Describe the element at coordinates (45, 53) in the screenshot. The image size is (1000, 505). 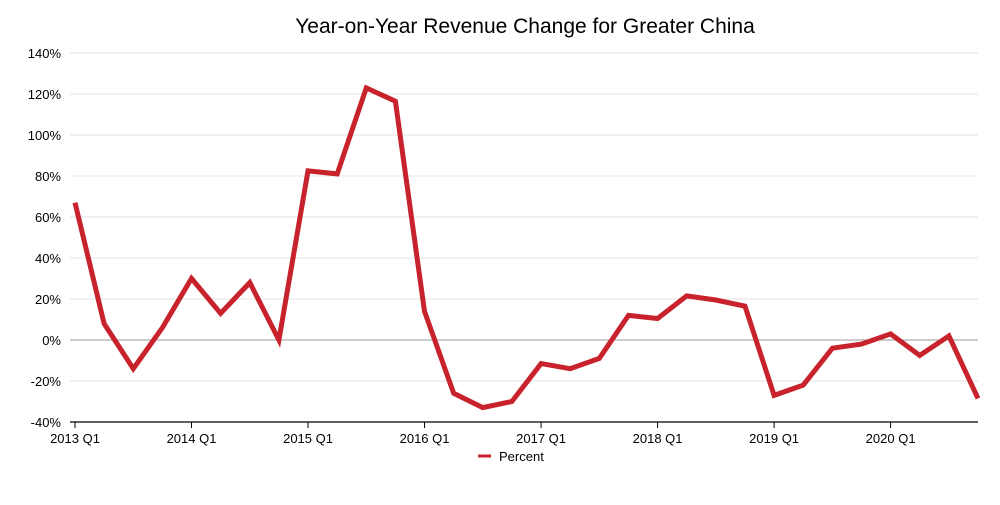
I see `y-tick-label: 140%` at that location.